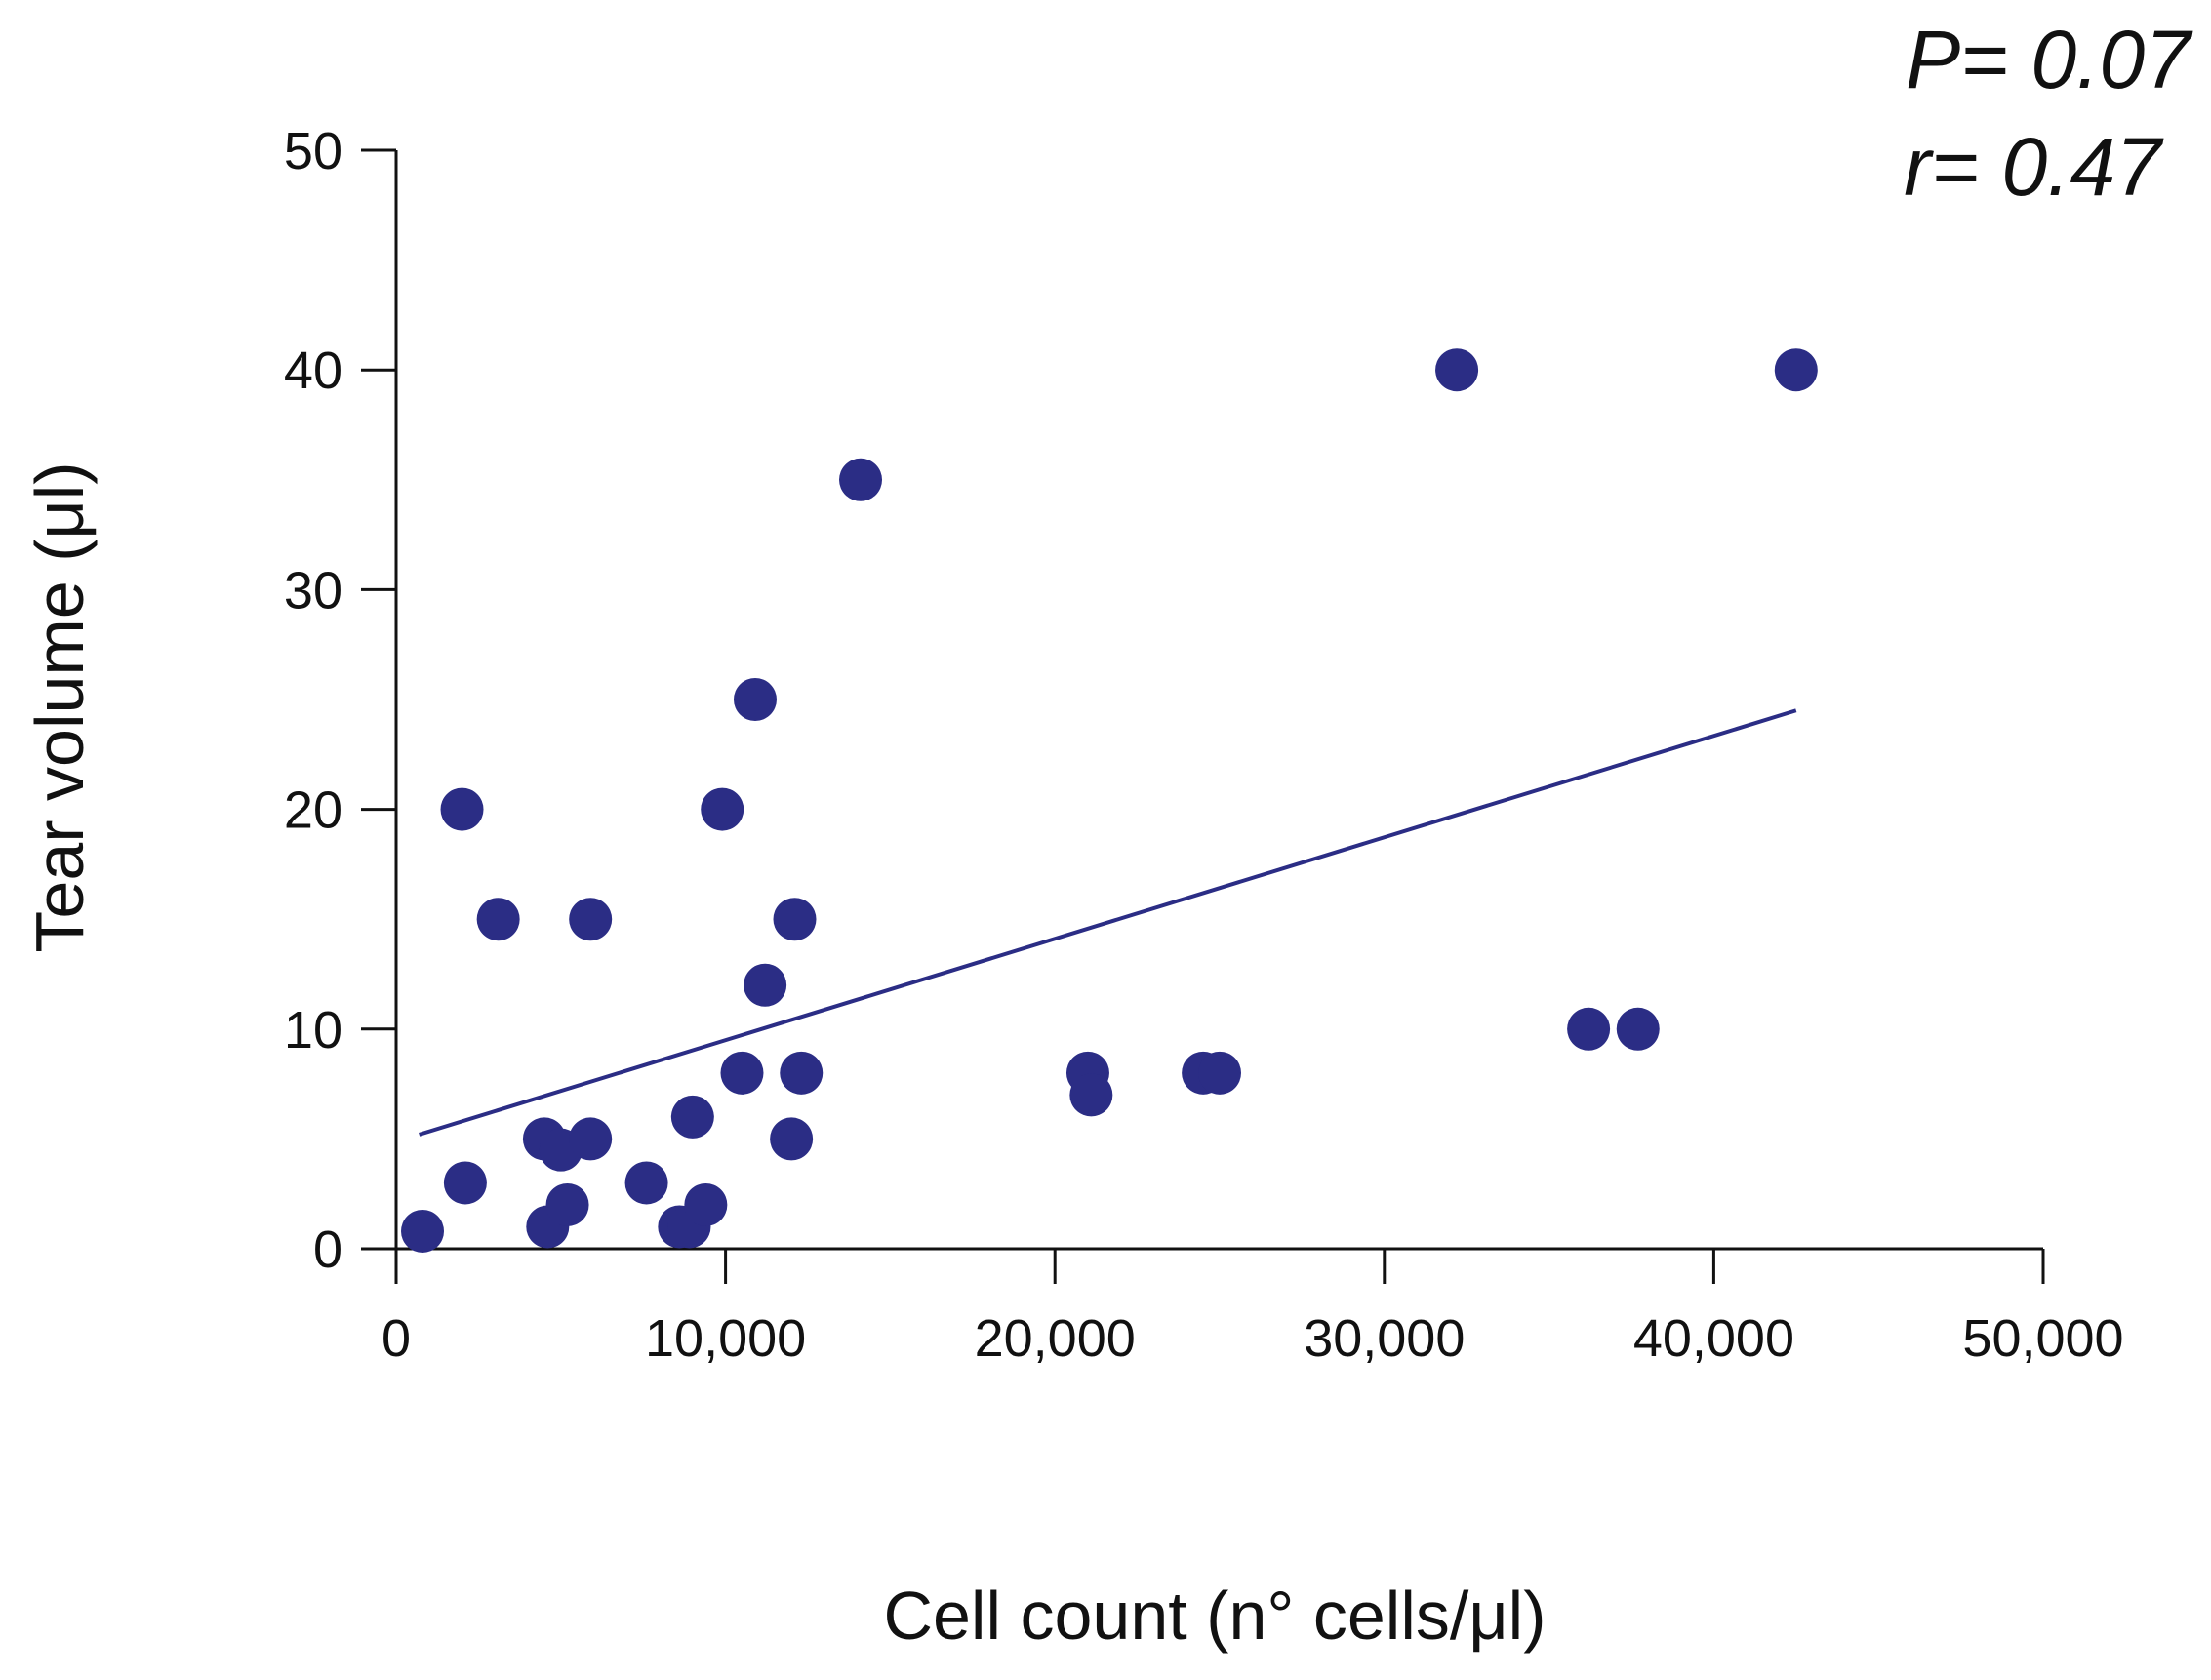 The width and height of the screenshot is (2211, 1680). Describe the element at coordinates (1214, 1616) in the screenshot. I see `x-axis-title: Cell count (n° cells/μl)` at that location.